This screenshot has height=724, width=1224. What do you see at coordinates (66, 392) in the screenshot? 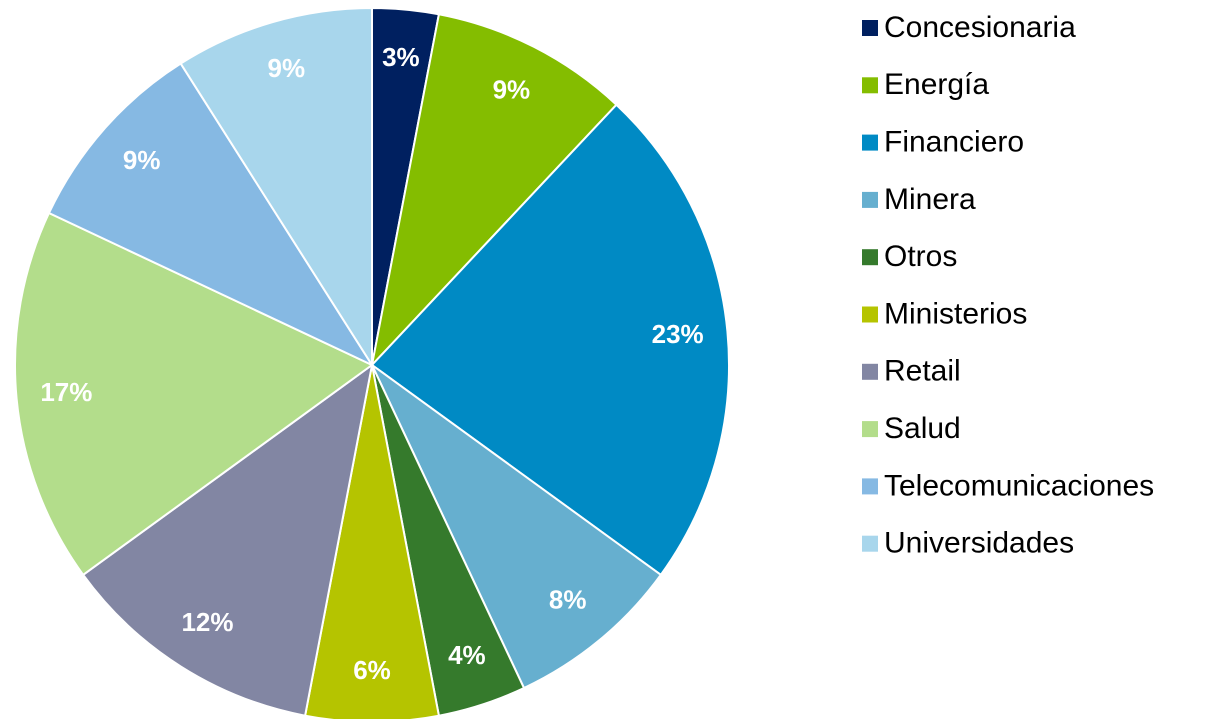
I see `data-label: 17%` at bounding box center [66, 392].